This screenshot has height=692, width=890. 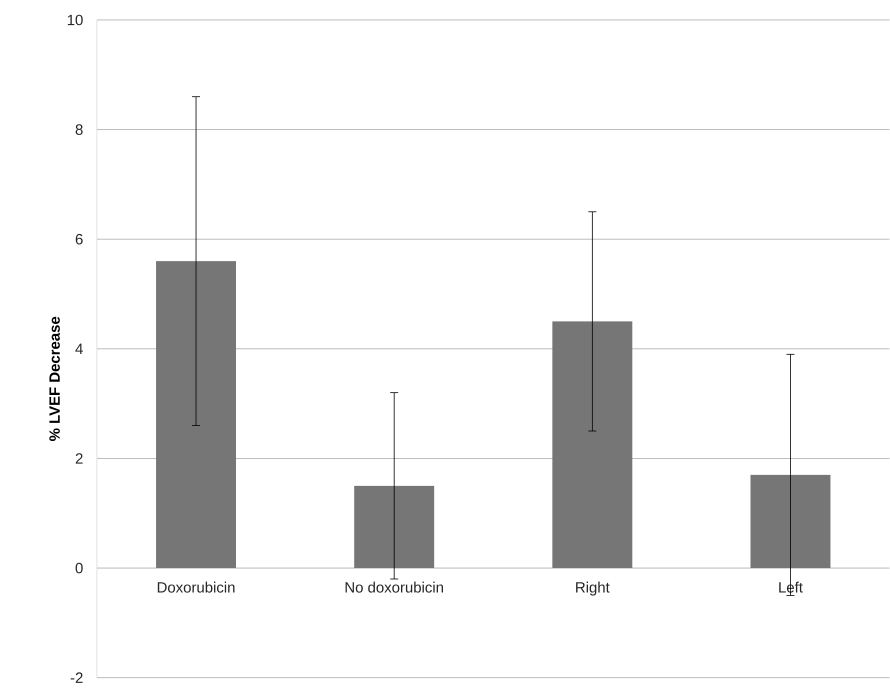 What do you see at coordinates (79, 349) in the screenshot?
I see `y-tick-label: 4` at bounding box center [79, 349].